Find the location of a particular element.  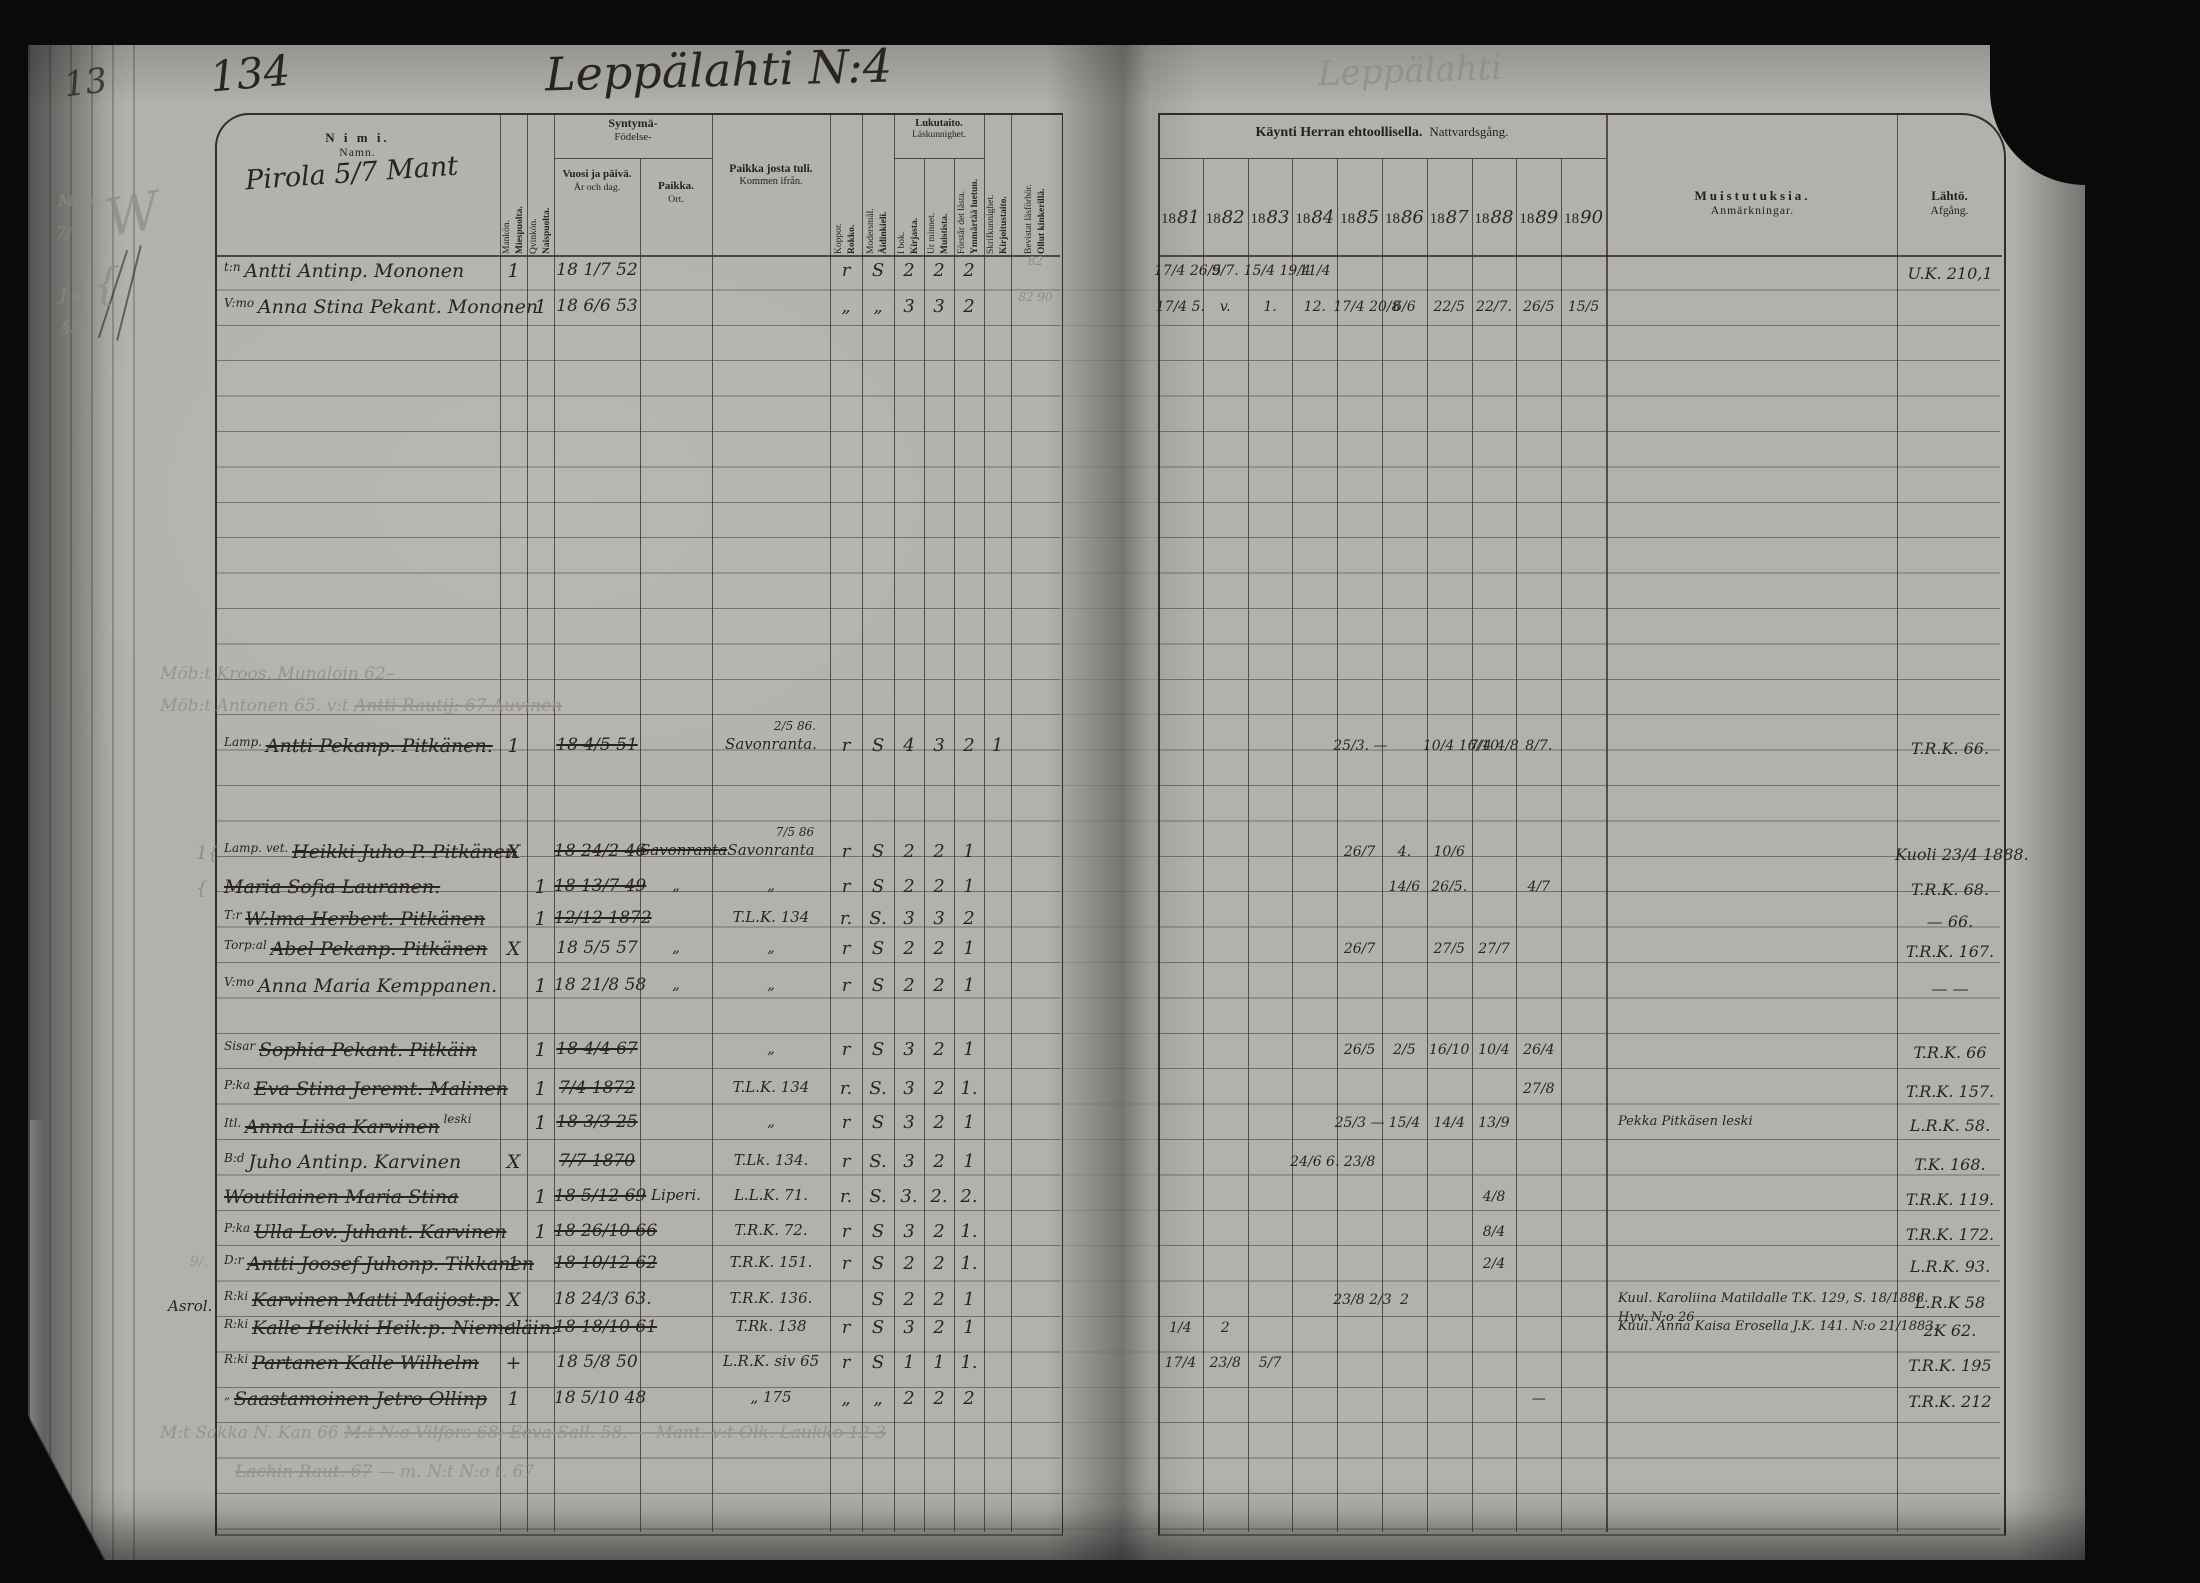

communion-date: 26/5. is located at coordinates (1449, 887).